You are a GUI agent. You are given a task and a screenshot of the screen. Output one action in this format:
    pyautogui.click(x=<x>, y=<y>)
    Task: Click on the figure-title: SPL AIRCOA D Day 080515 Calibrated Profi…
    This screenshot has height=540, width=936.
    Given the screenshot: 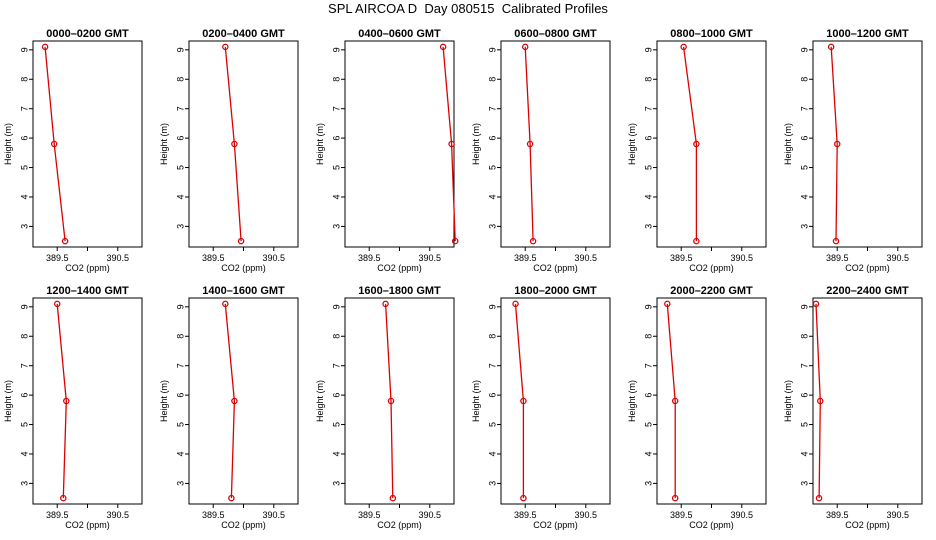 What is the action you would take?
    pyautogui.click(x=468, y=8)
    